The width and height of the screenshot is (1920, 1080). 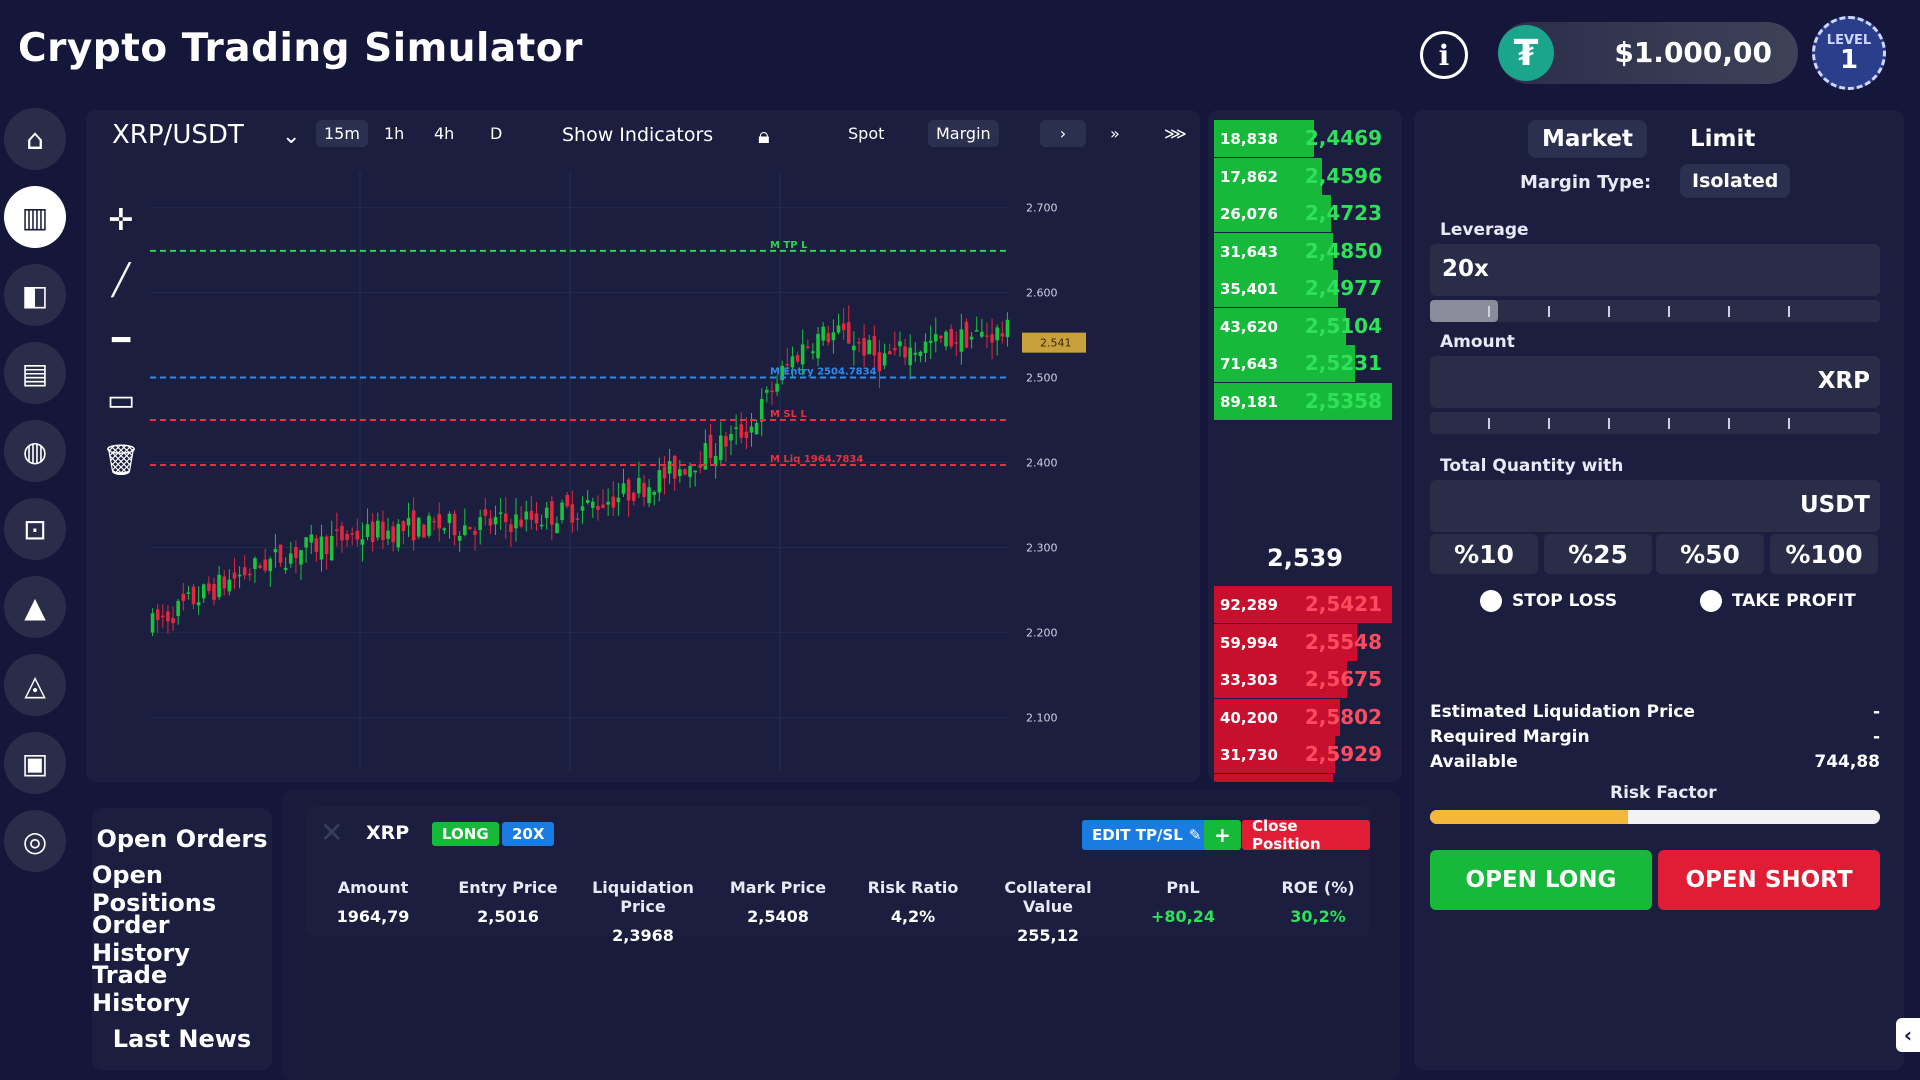 I want to click on lock-icon: 🔒︎, so click(x=764, y=136).